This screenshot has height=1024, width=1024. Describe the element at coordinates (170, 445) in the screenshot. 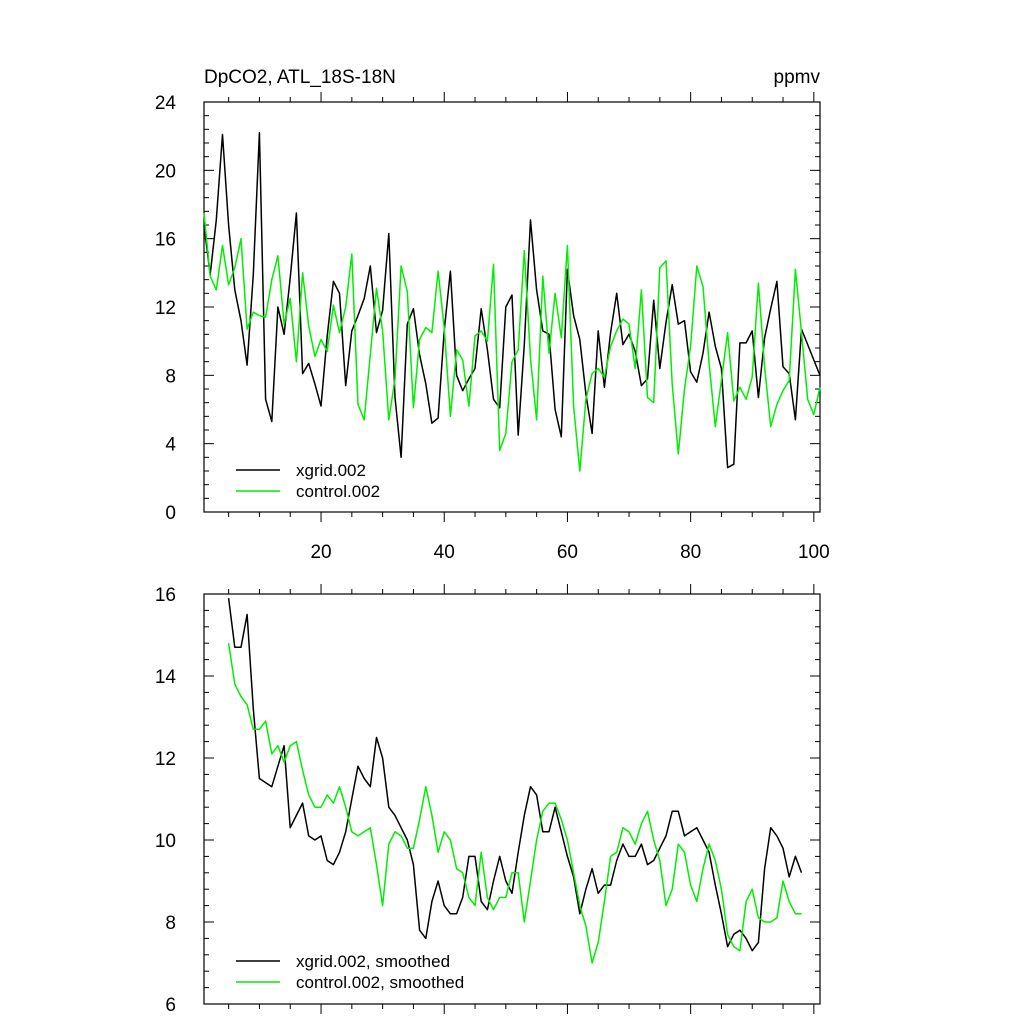

I see `y-tick-label: 4` at that location.